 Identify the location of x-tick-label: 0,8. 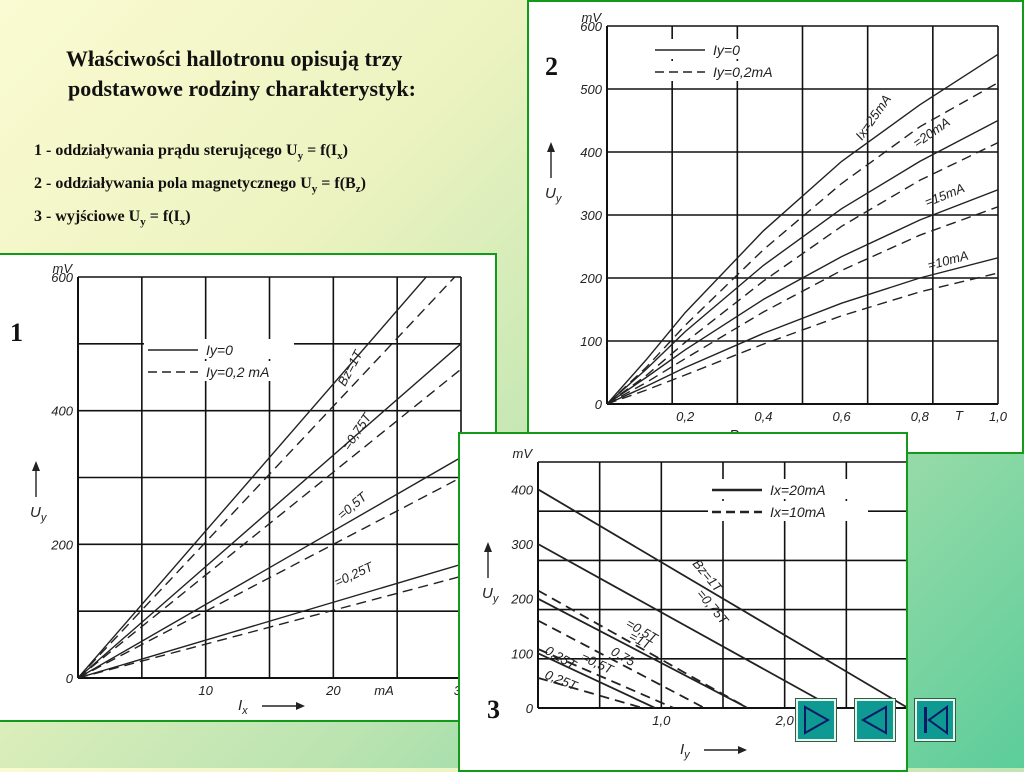
(920, 416).